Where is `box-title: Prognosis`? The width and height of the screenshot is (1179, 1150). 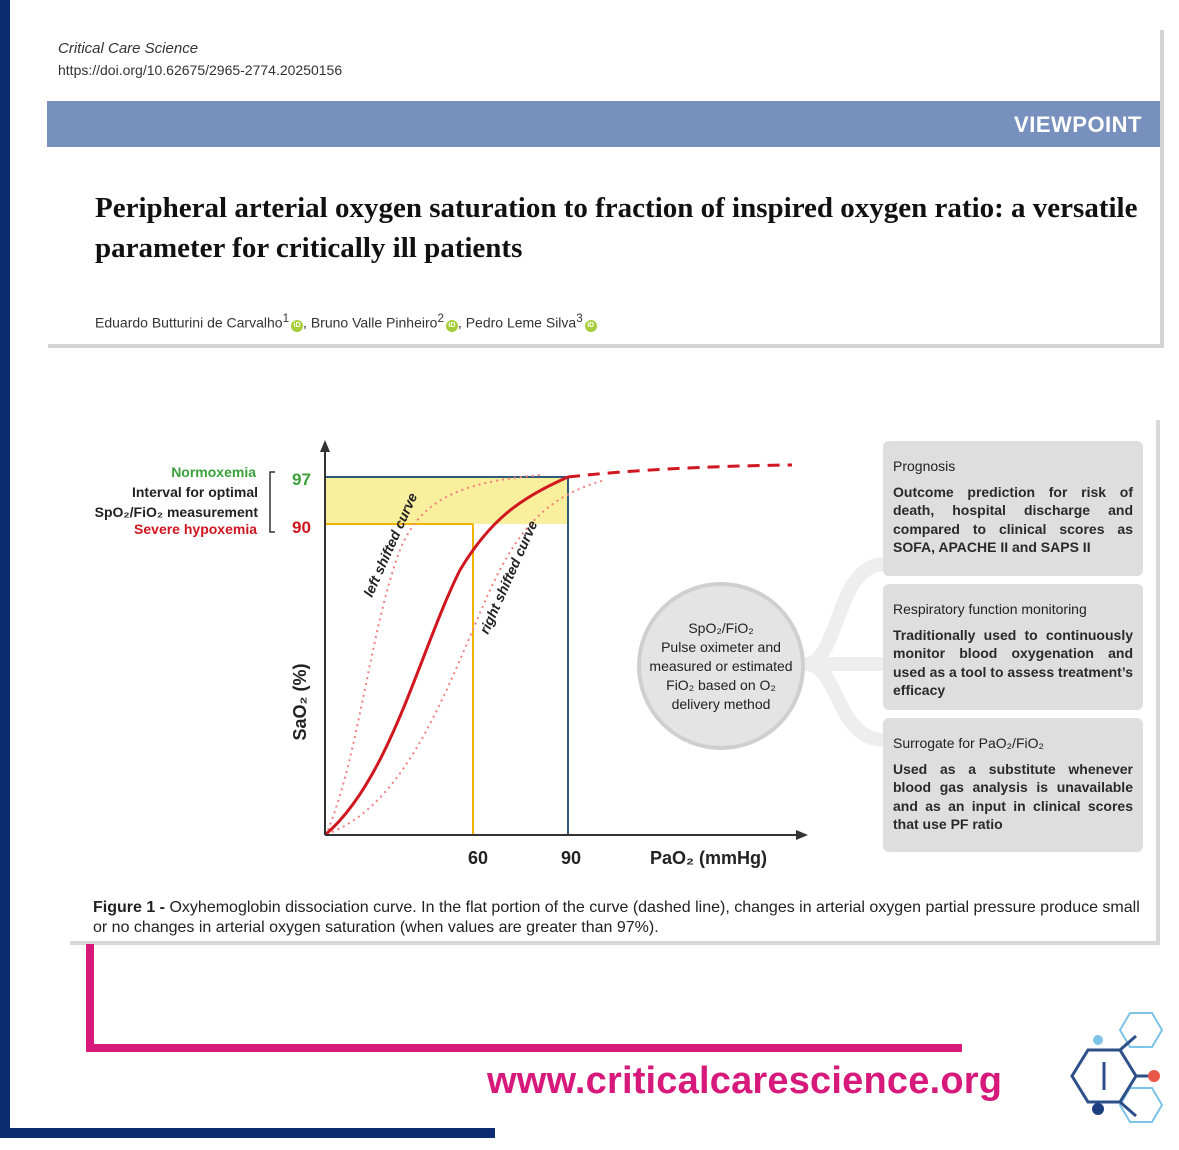 box-title: Prognosis is located at coordinates (924, 466).